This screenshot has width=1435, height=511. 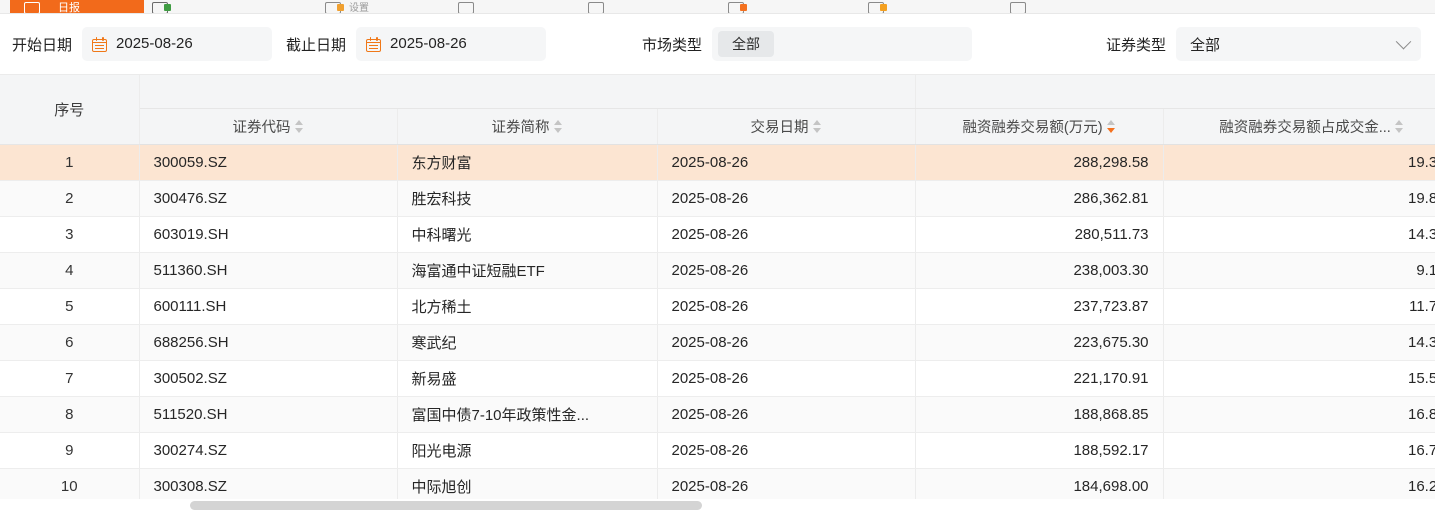 What do you see at coordinates (1299, 342) in the screenshot?
I see `cell-pct: 14.30` at bounding box center [1299, 342].